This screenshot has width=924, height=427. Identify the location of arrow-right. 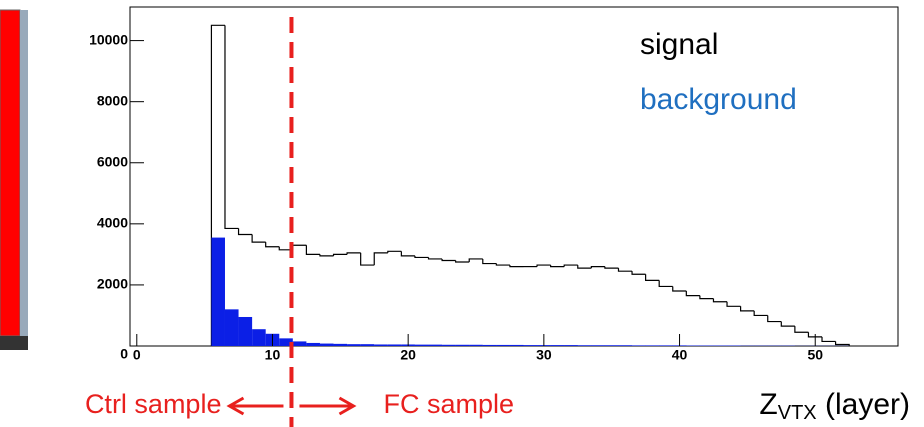
(328, 406).